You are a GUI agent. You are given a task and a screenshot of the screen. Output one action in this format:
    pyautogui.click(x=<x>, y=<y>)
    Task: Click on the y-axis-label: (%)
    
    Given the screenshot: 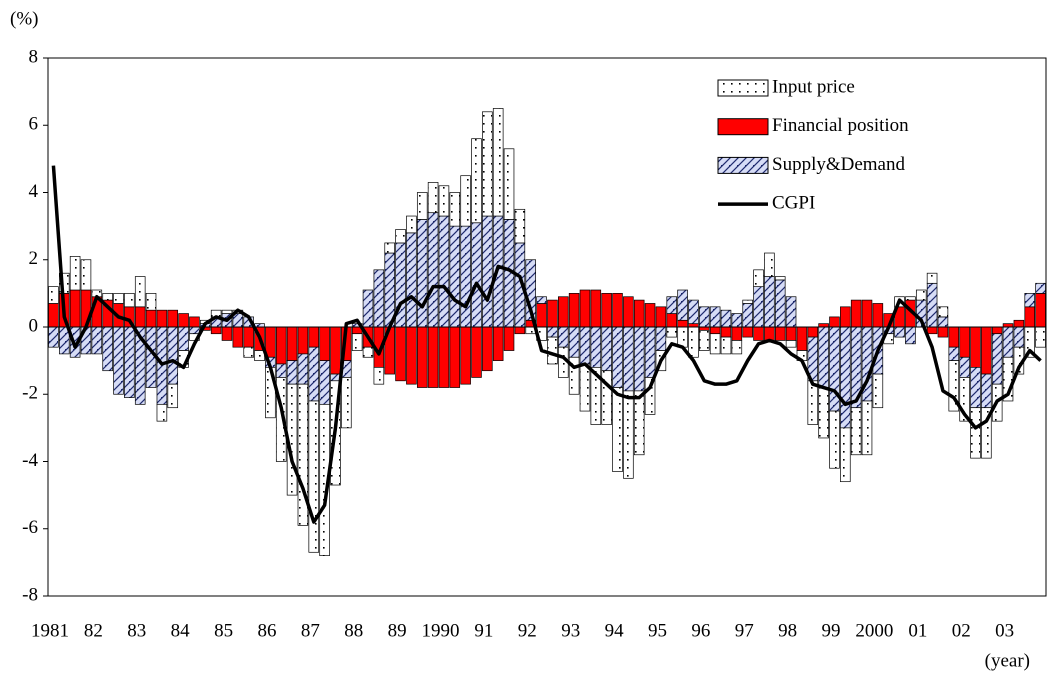 What is the action you would take?
    pyautogui.click(x=24, y=18)
    